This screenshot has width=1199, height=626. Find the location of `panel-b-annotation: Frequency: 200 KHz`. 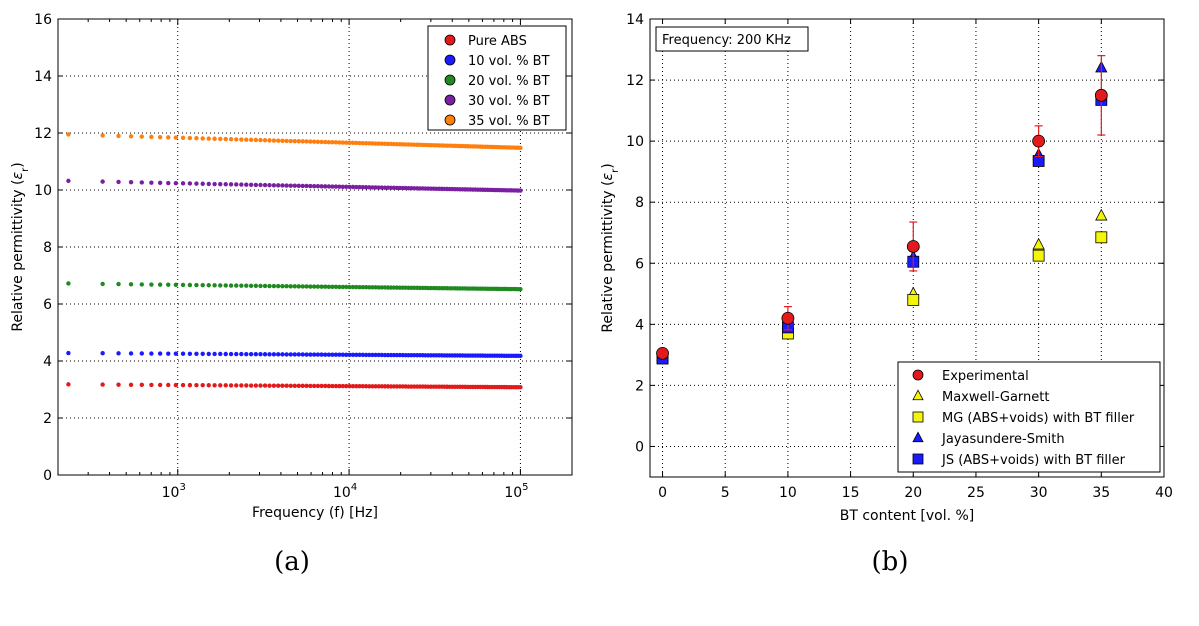

panel-b-annotation: Frequency: 200 KHz is located at coordinates (732, 39).